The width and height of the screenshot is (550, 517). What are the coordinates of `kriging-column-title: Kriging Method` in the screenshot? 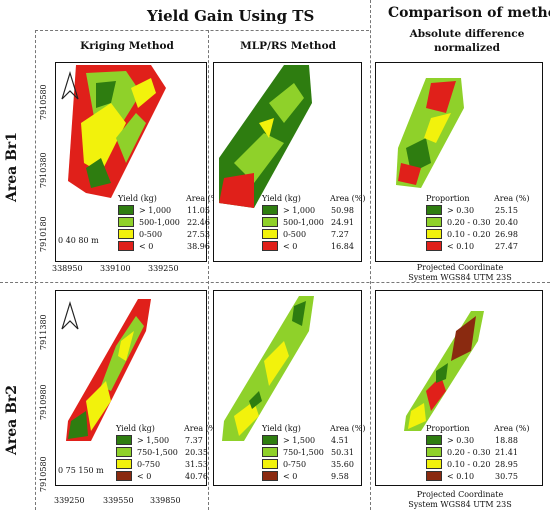 It's located at (127, 46).